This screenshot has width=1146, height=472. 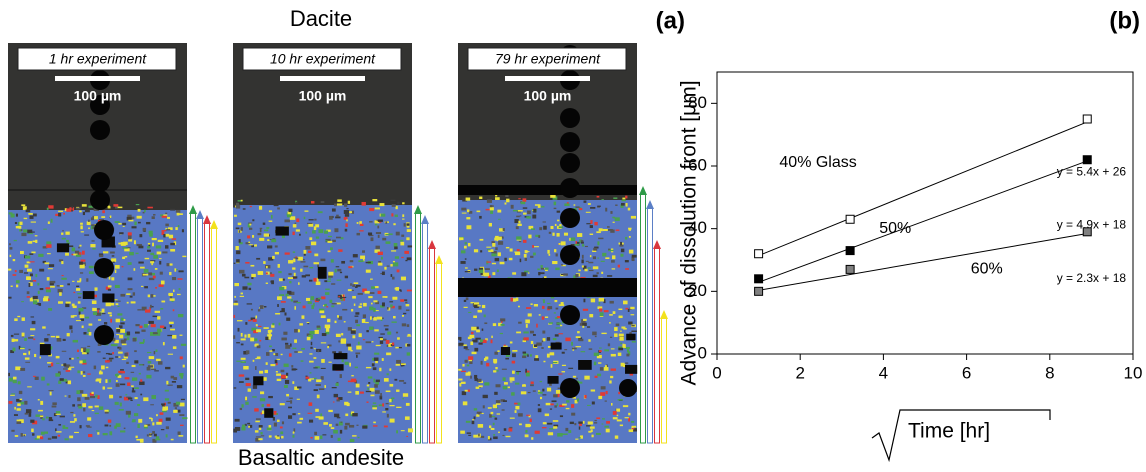 What do you see at coordinates (439, 353) in the screenshot?
I see `arrow-shaft` at bounding box center [439, 353].